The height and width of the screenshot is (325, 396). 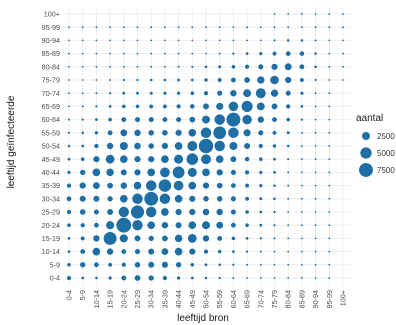 What do you see at coordinates (69, 295) in the screenshot?
I see `x-tick-label: 0-4` at bounding box center [69, 295].